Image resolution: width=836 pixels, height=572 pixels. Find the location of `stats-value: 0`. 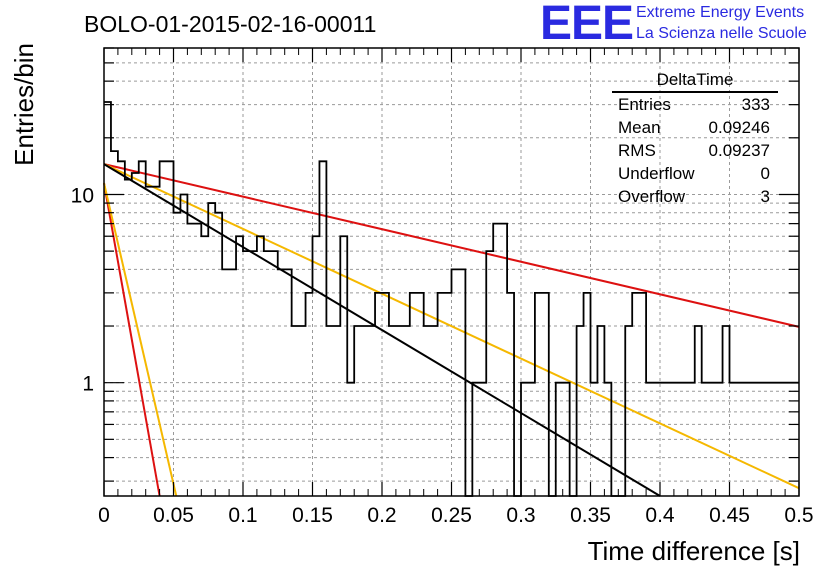

stats-value: 0 is located at coordinates (765, 173).